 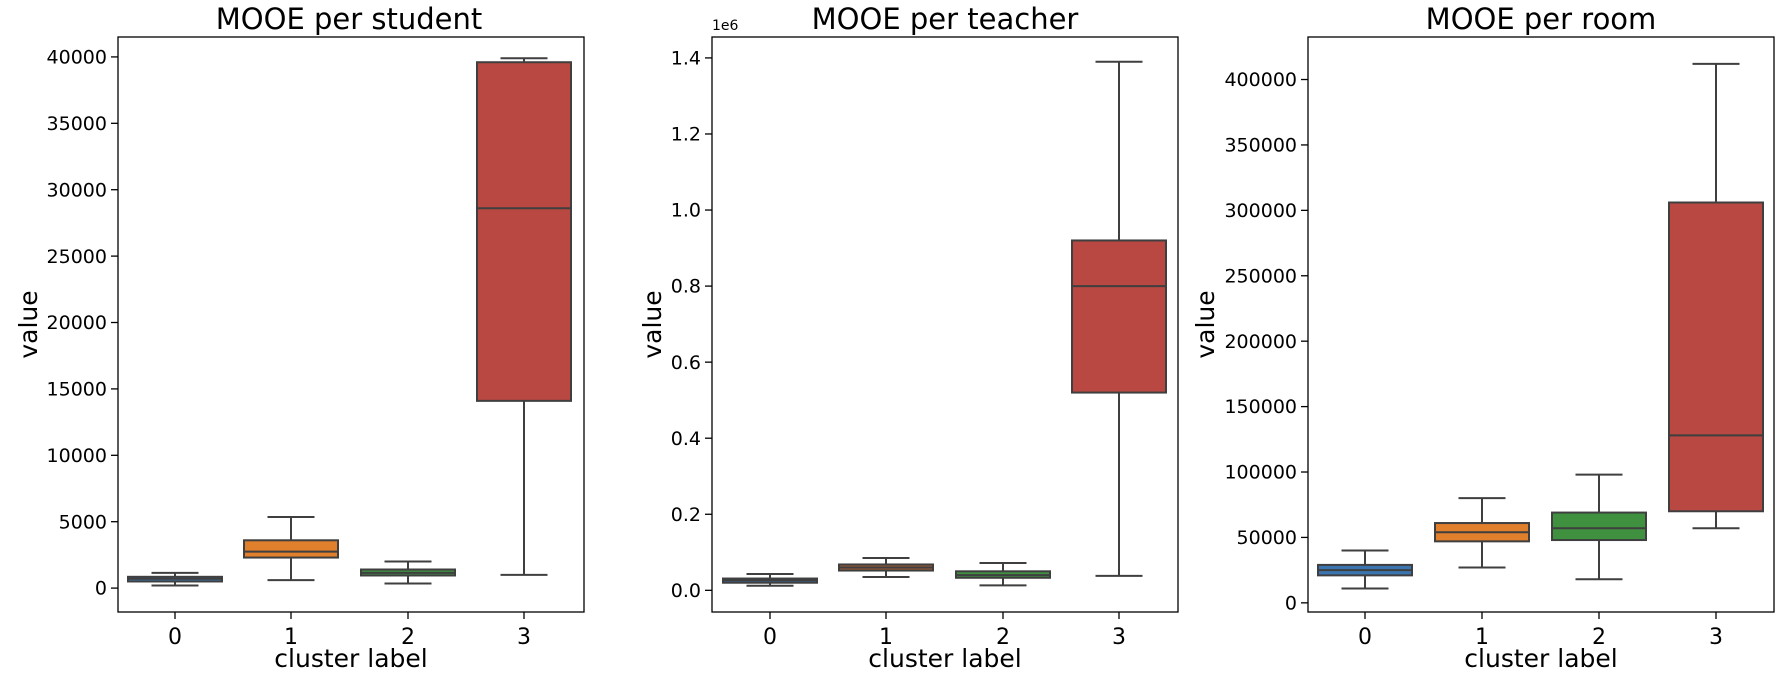 I want to click on chart-title: MOOE per student, so click(x=349, y=19).